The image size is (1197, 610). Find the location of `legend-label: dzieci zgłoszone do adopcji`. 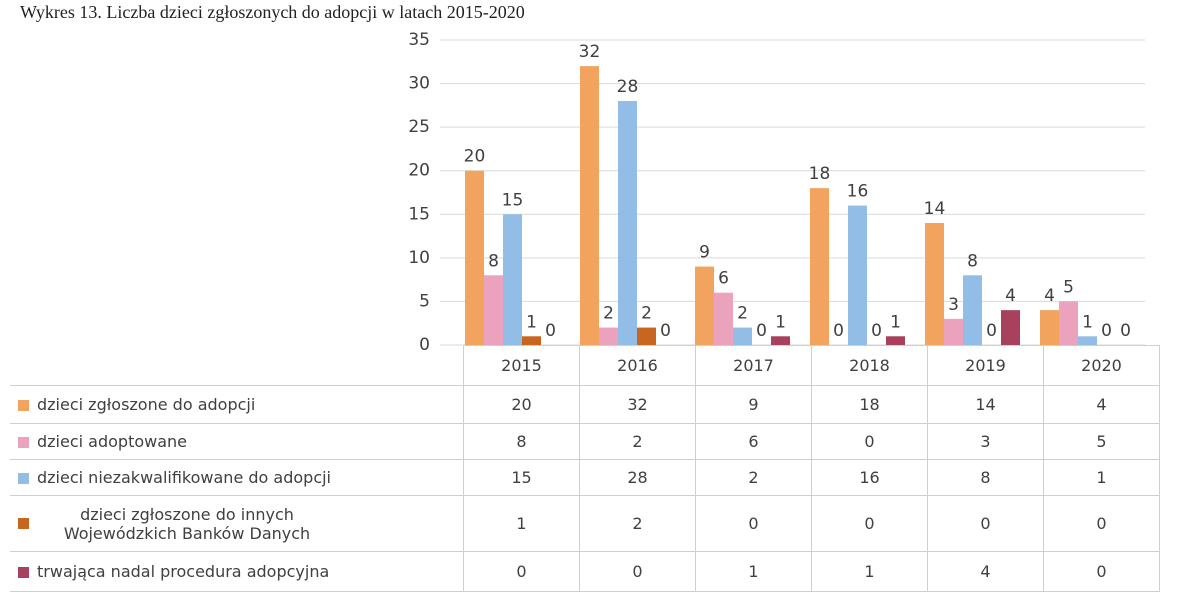

legend-label: dzieci zgłoszone do adopcji is located at coordinates (146, 404).